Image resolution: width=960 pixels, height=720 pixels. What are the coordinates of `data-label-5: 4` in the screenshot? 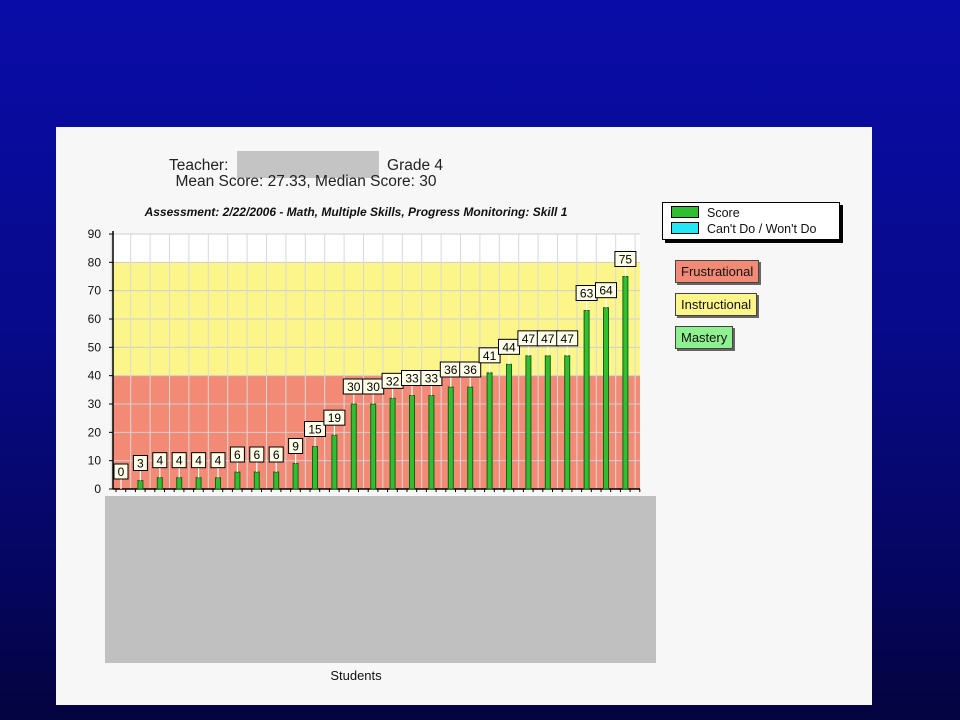 It's located at (198, 461).